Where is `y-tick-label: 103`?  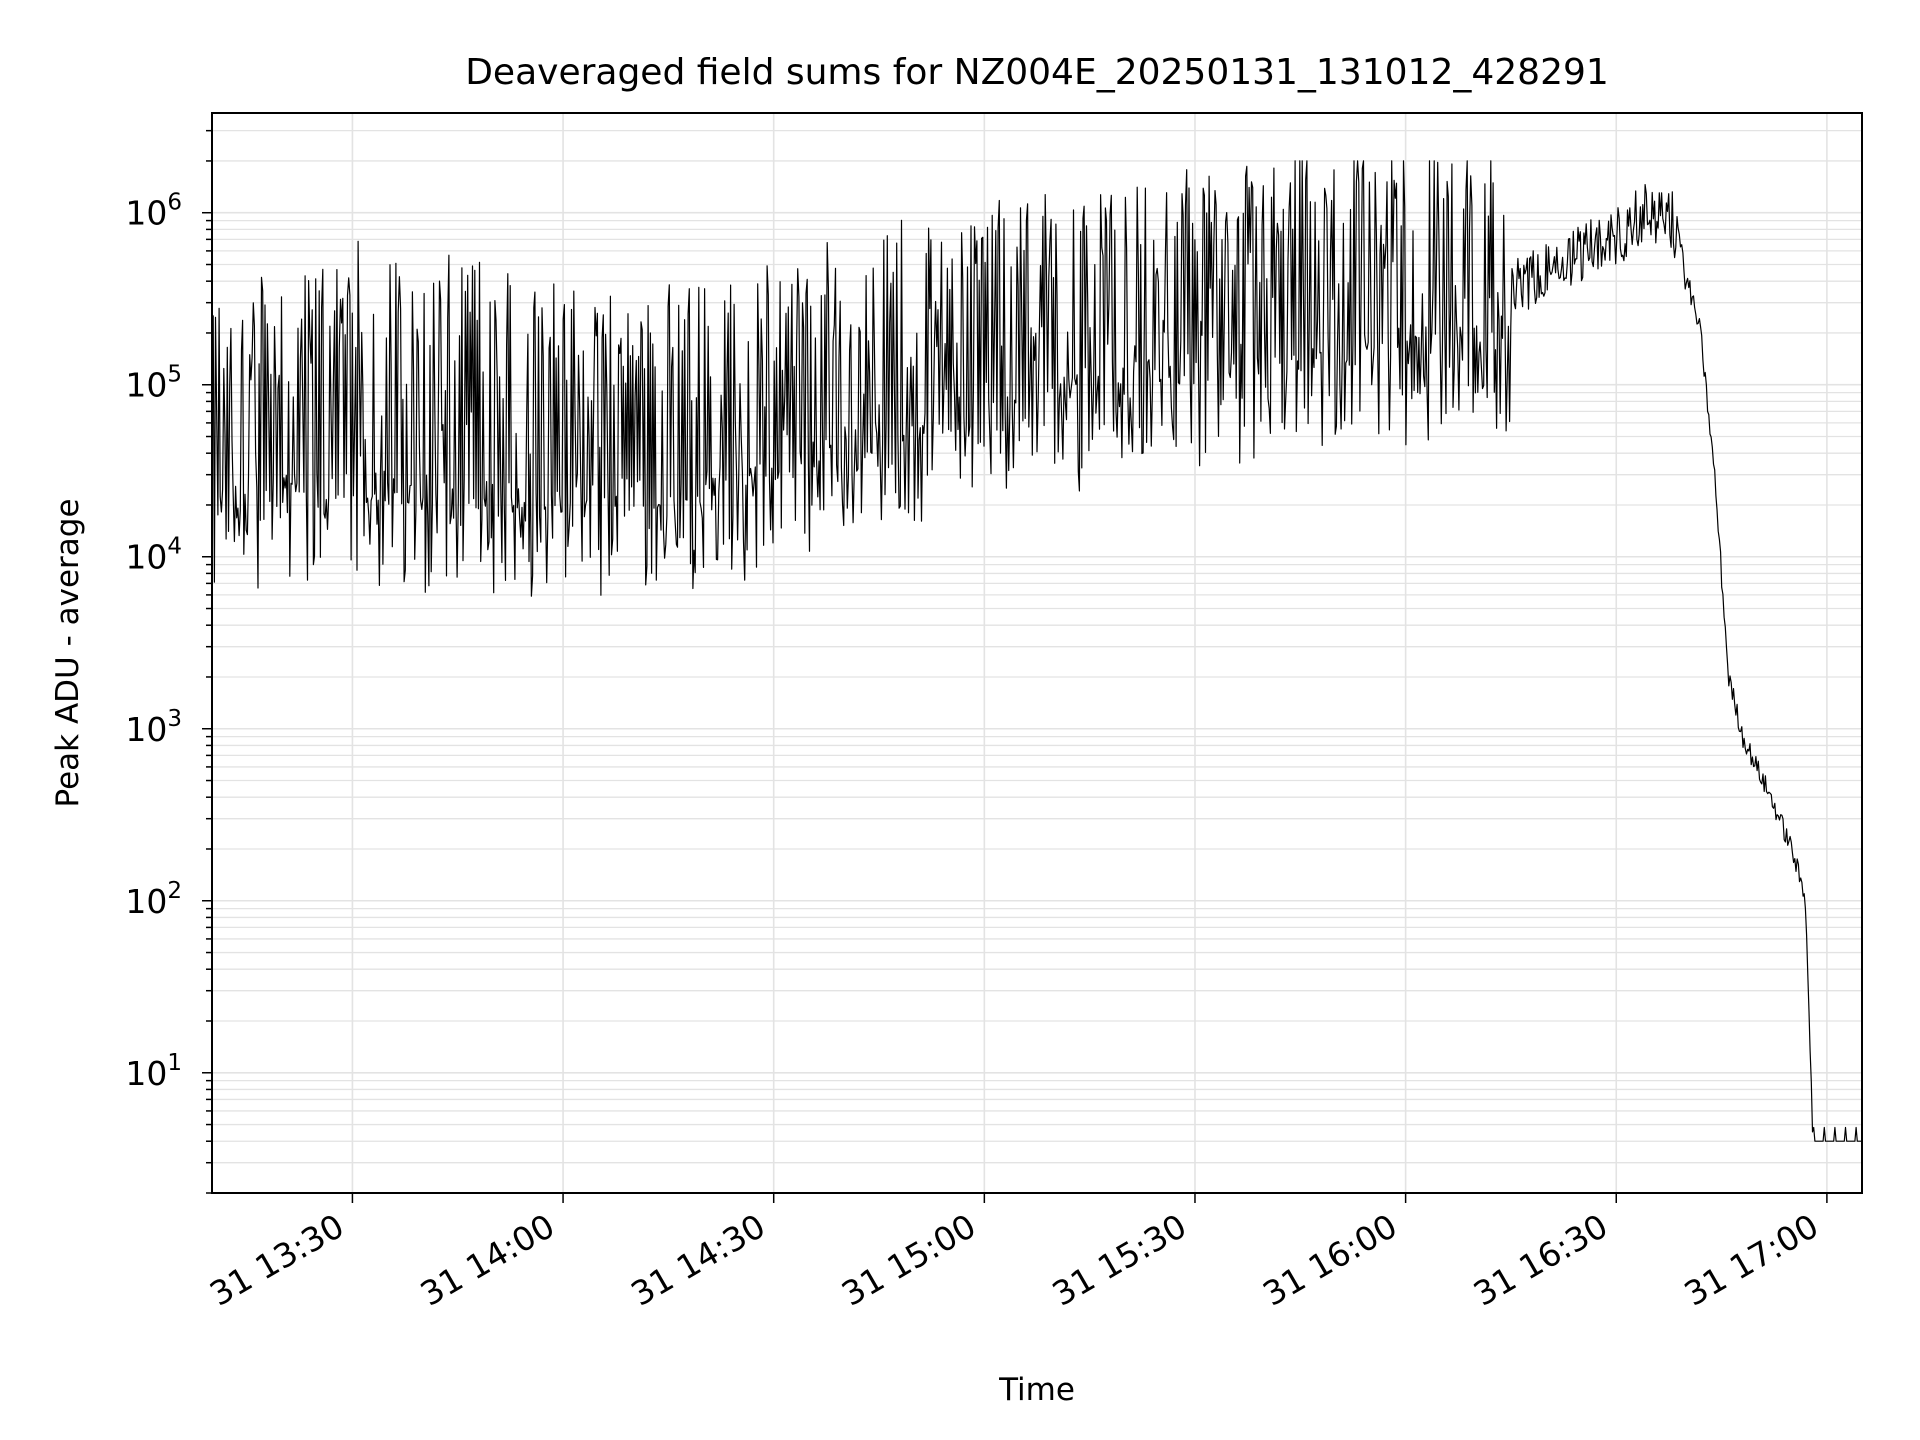 y-tick-label: 103 is located at coordinates (153, 727).